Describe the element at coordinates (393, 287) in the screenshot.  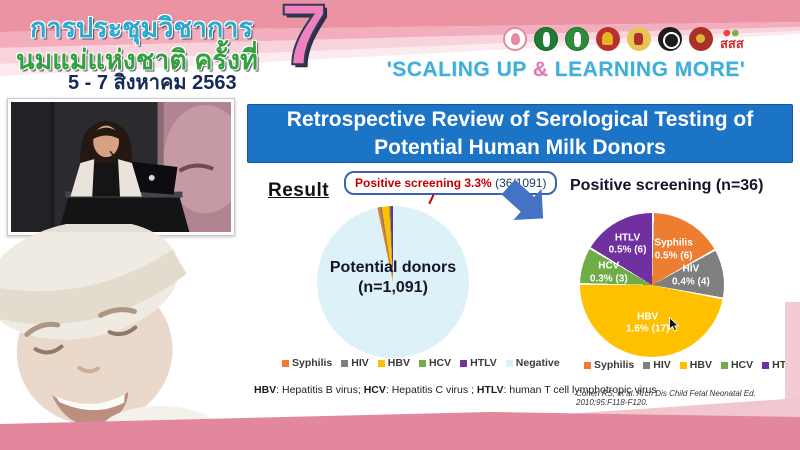
I see `donors-label-line2: (n=1,091)` at that location.